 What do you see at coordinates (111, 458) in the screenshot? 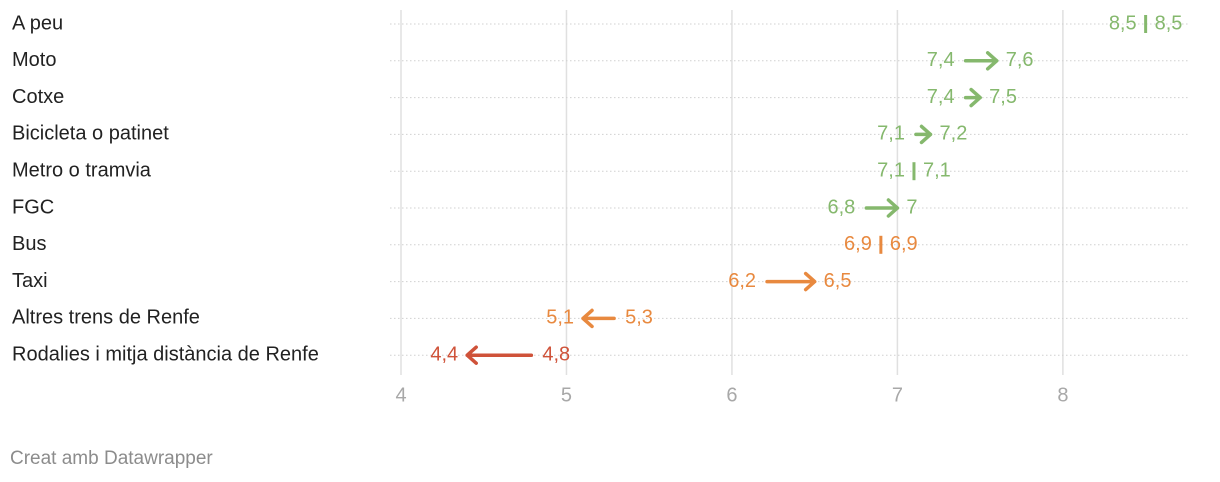
I see `credit: Creat amb Datawrapper` at bounding box center [111, 458].